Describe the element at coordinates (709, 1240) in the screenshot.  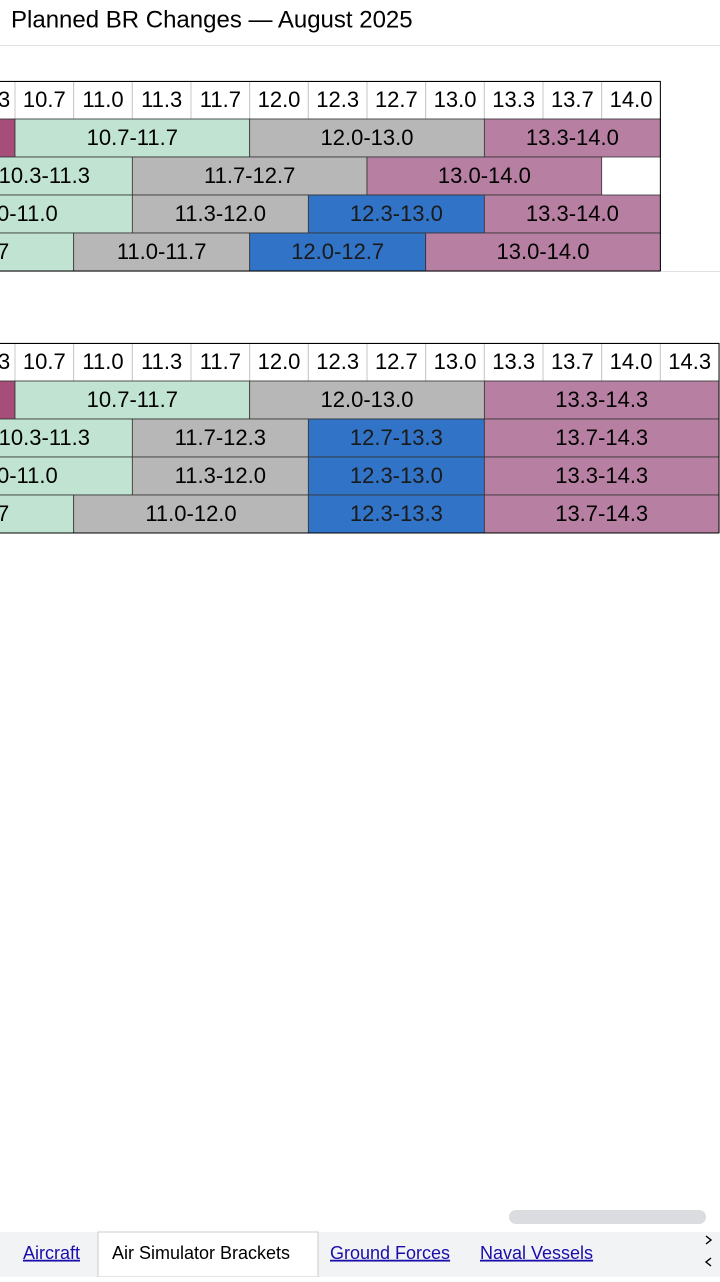
I see `scroll-right-arrow` at that location.